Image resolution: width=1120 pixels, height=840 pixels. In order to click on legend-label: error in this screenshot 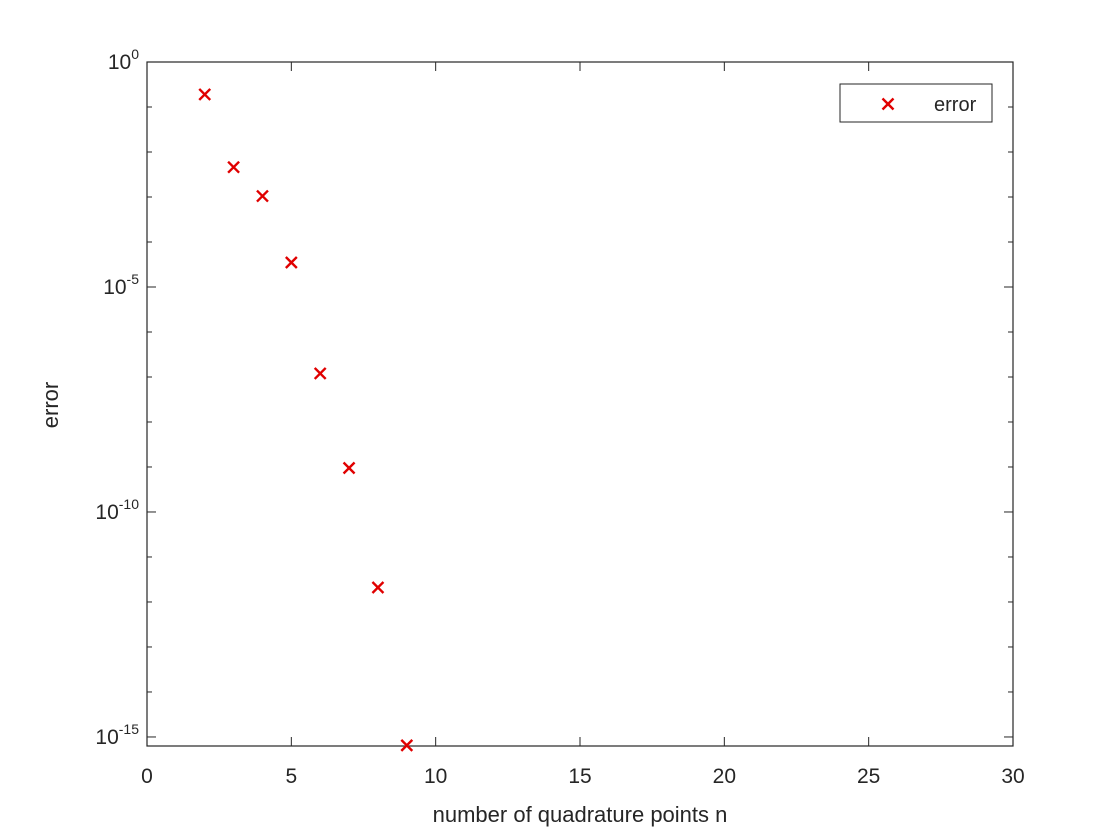, I will do `click(955, 105)`.